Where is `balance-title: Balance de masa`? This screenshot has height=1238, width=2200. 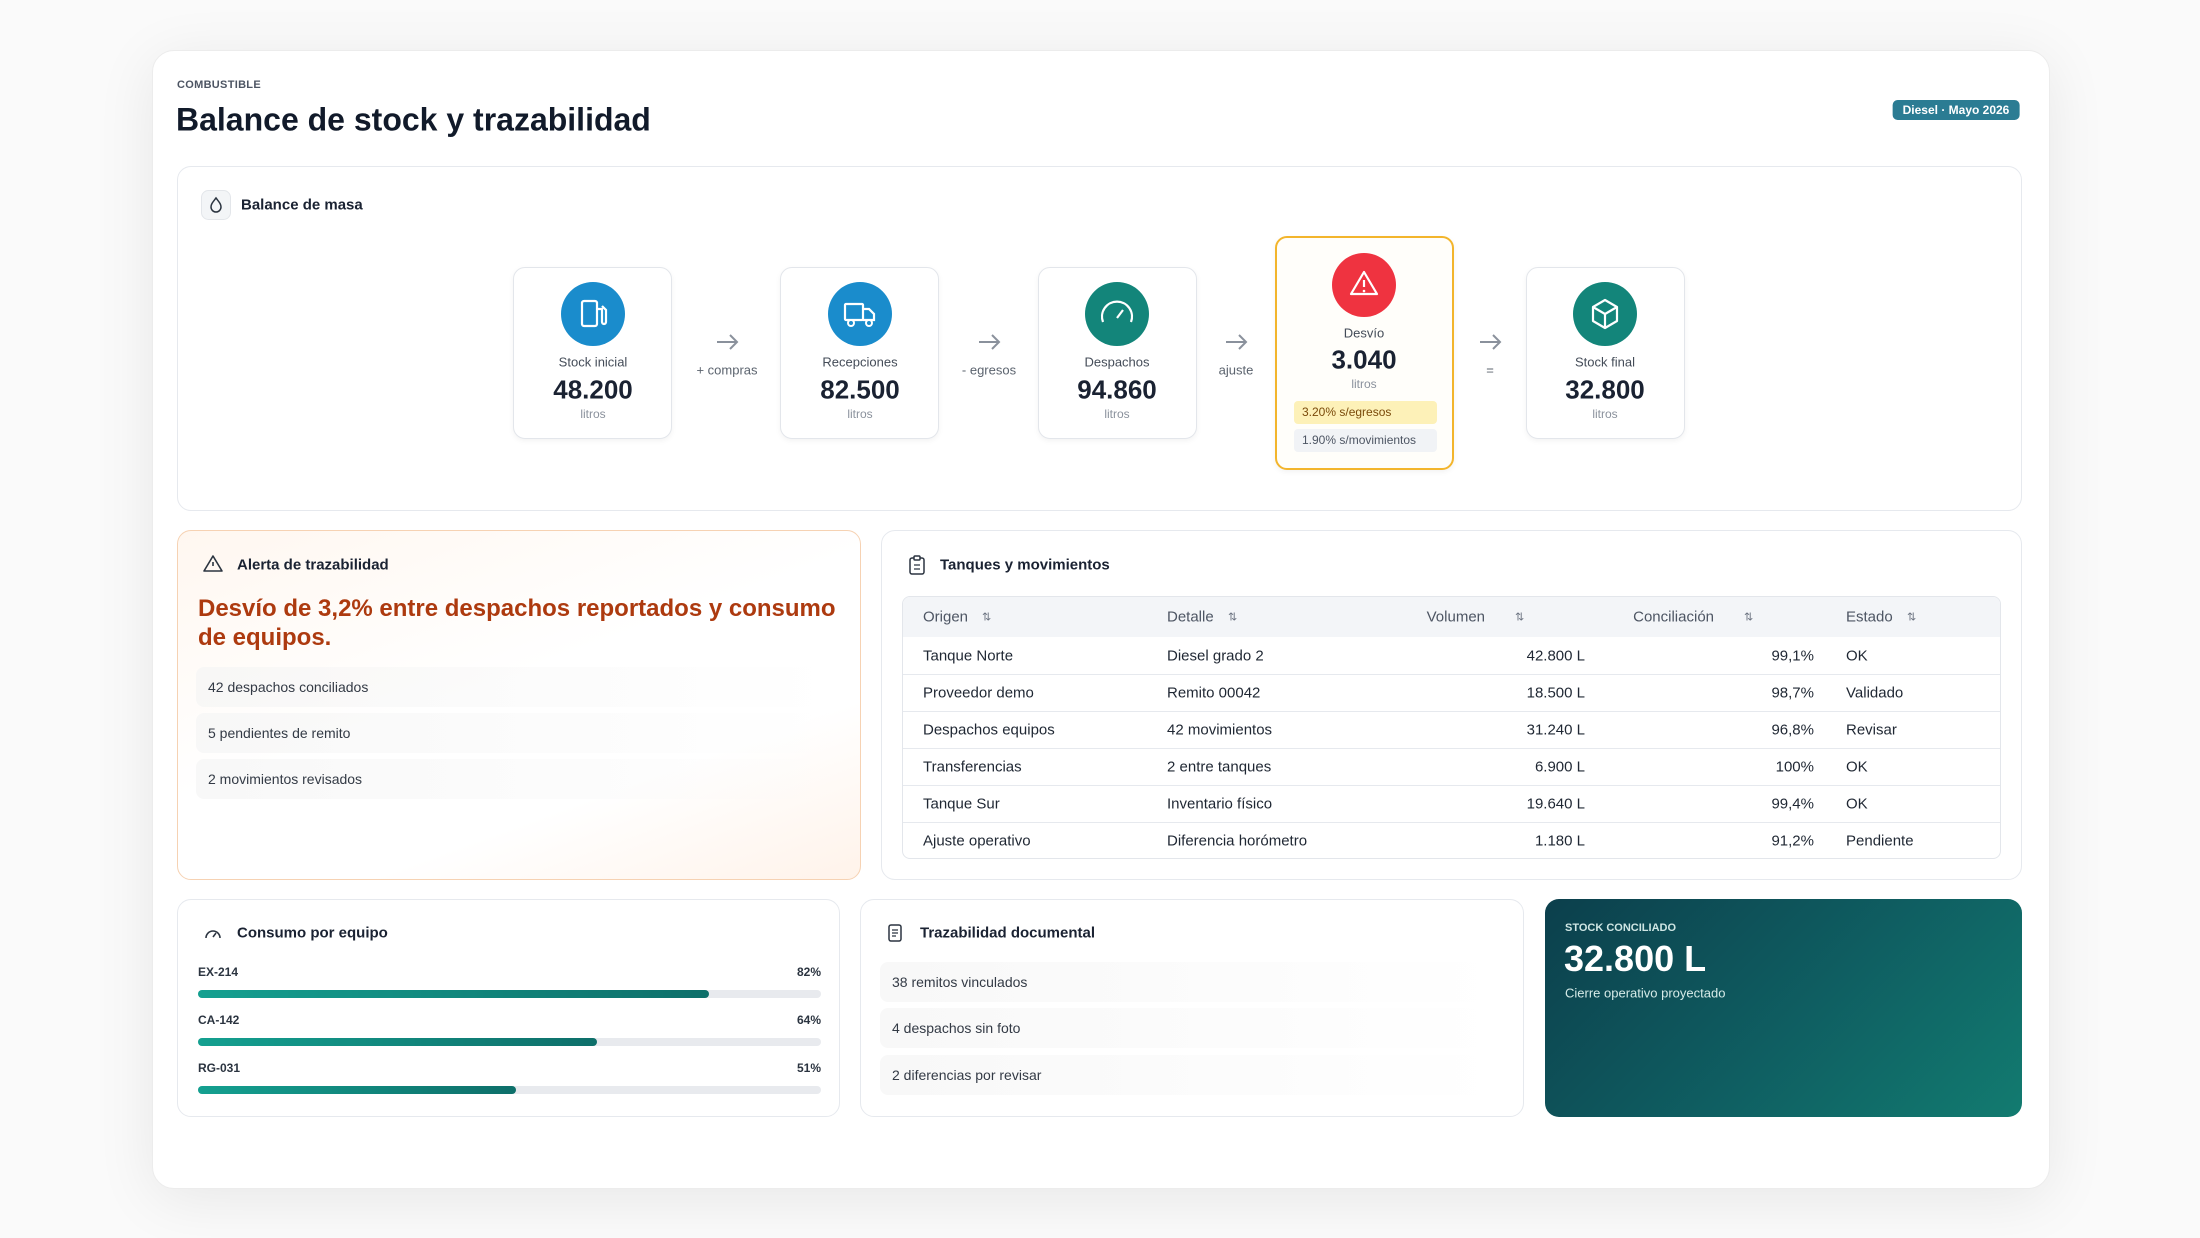 balance-title: Balance de masa is located at coordinates (302, 205).